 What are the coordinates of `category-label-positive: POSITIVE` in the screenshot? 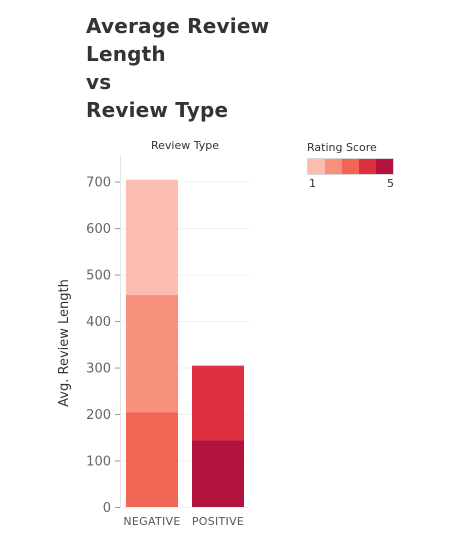 It's located at (218, 521).